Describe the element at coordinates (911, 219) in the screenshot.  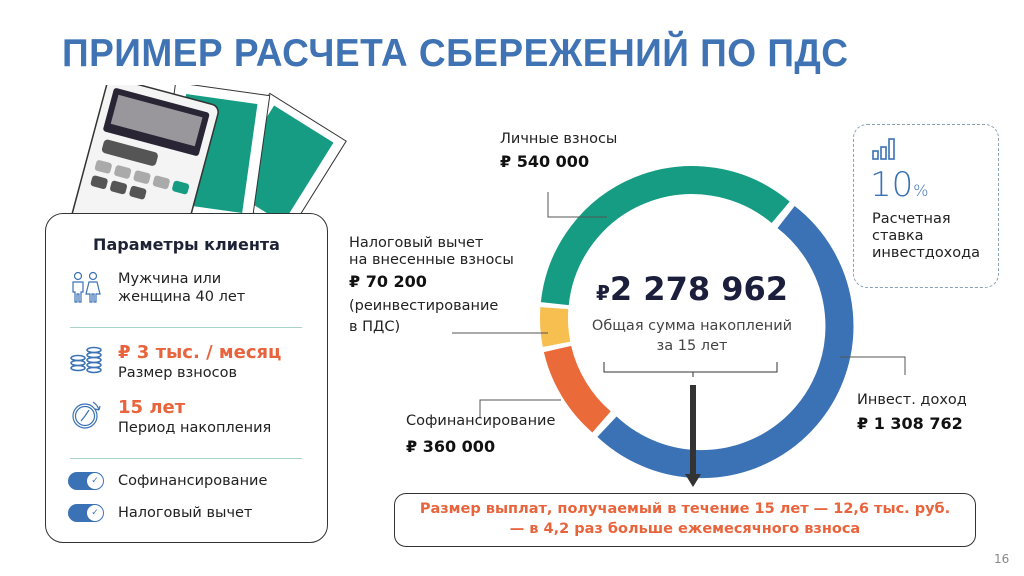
I see `rate-label-line1: Расчетная` at that location.